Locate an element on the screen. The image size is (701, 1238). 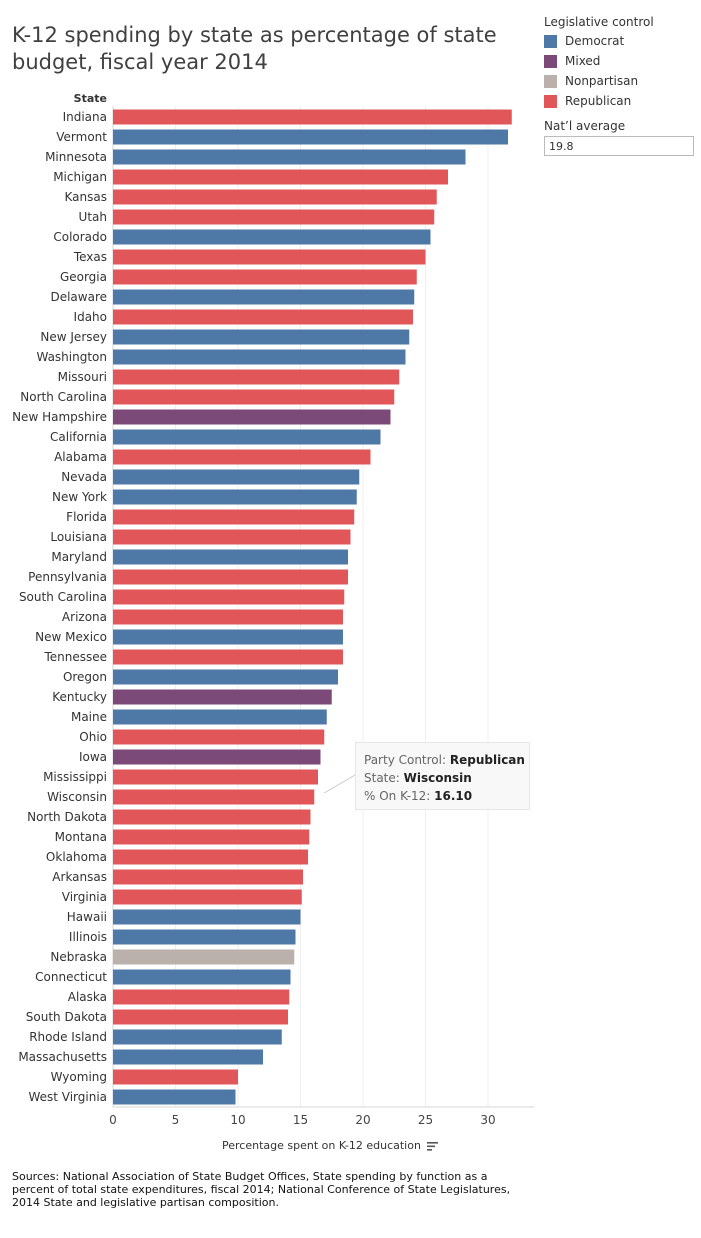
legend-item-mixed: Mixed is located at coordinates (621, 61).